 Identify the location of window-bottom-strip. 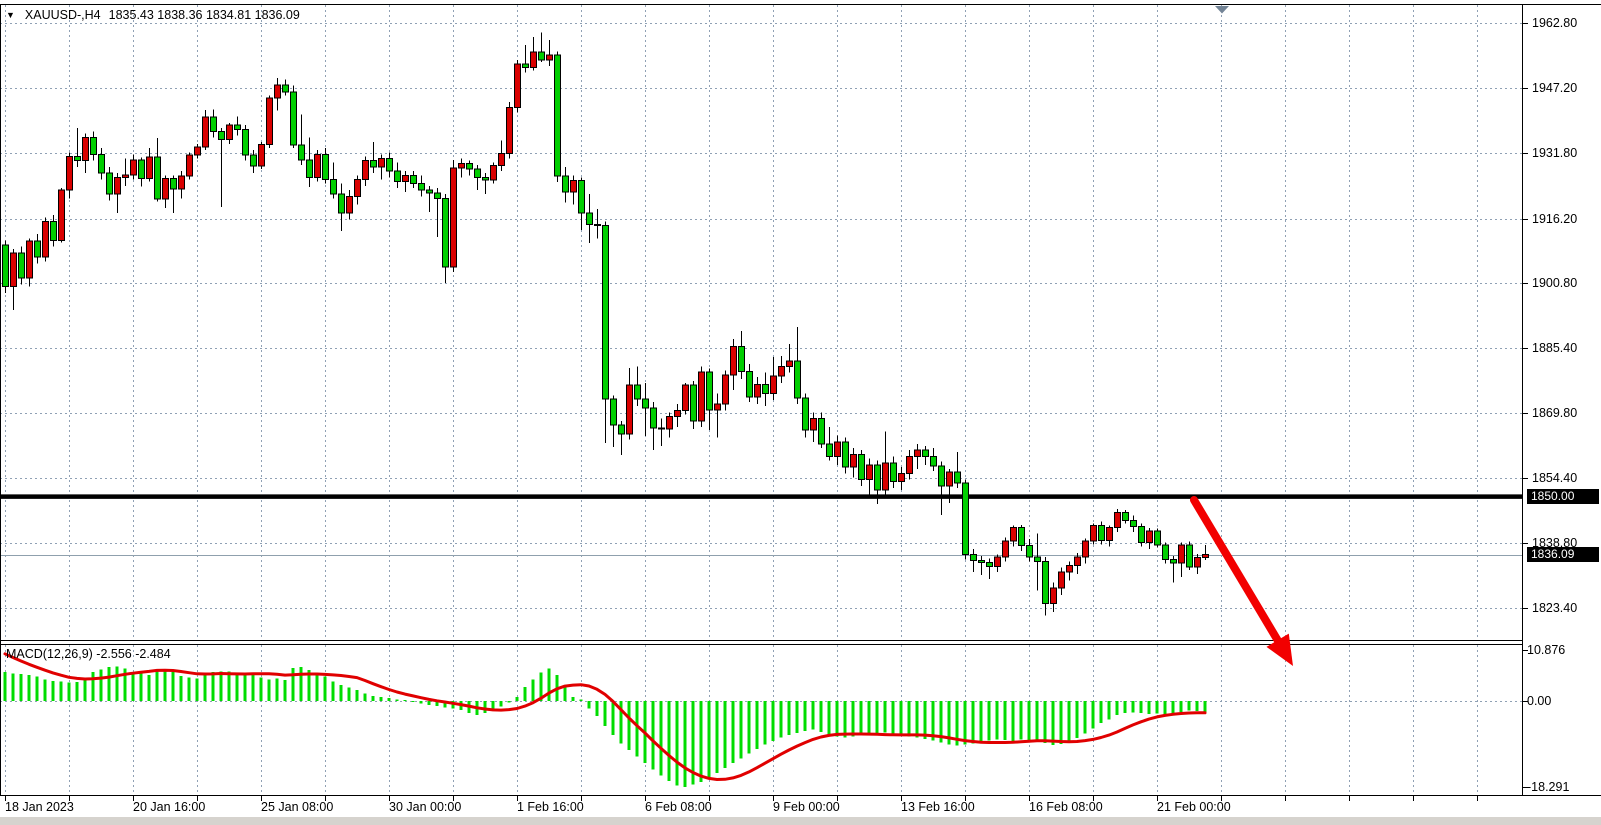
(800, 821).